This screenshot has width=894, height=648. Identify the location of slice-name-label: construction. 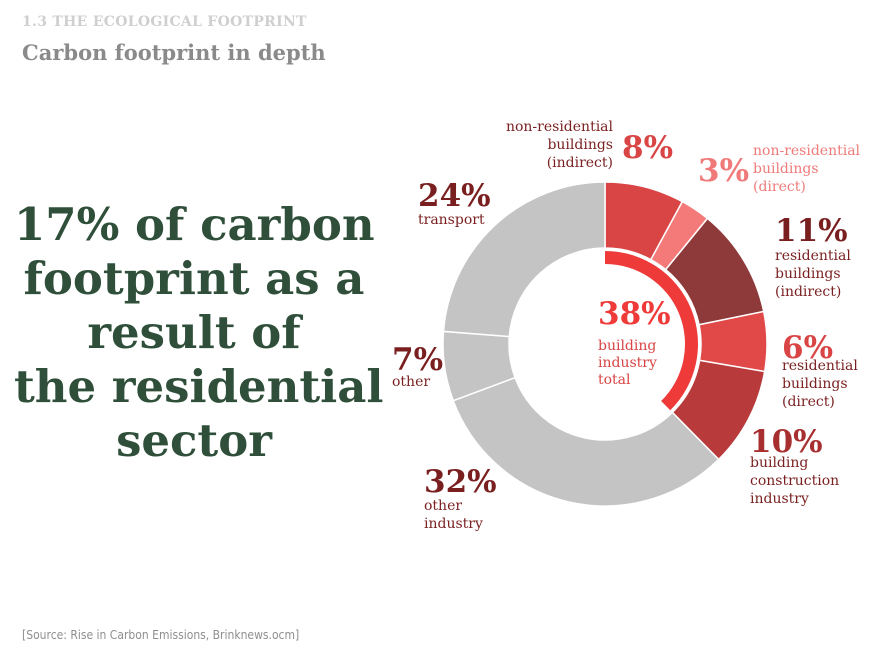
(794, 481).